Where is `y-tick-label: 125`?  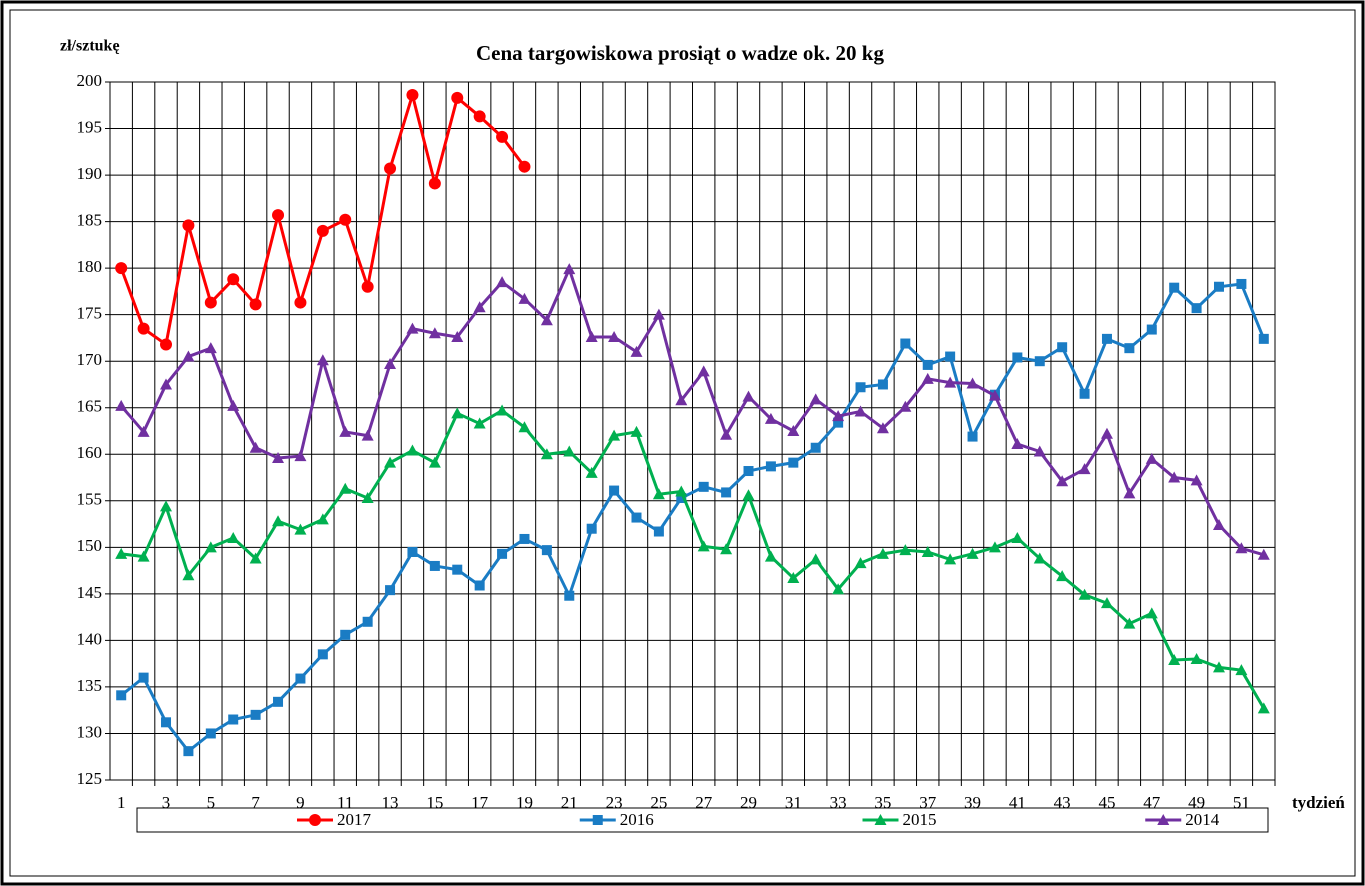
y-tick-label: 125 is located at coordinates (90, 778).